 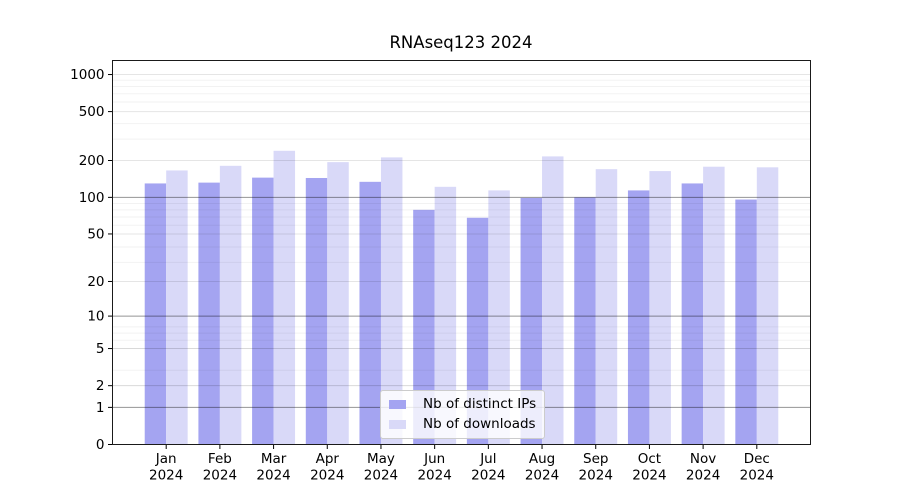 What do you see at coordinates (209, 313) in the screenshot?
I see `bar-distinct-ips-Feb` at bounding box center [209, 313].